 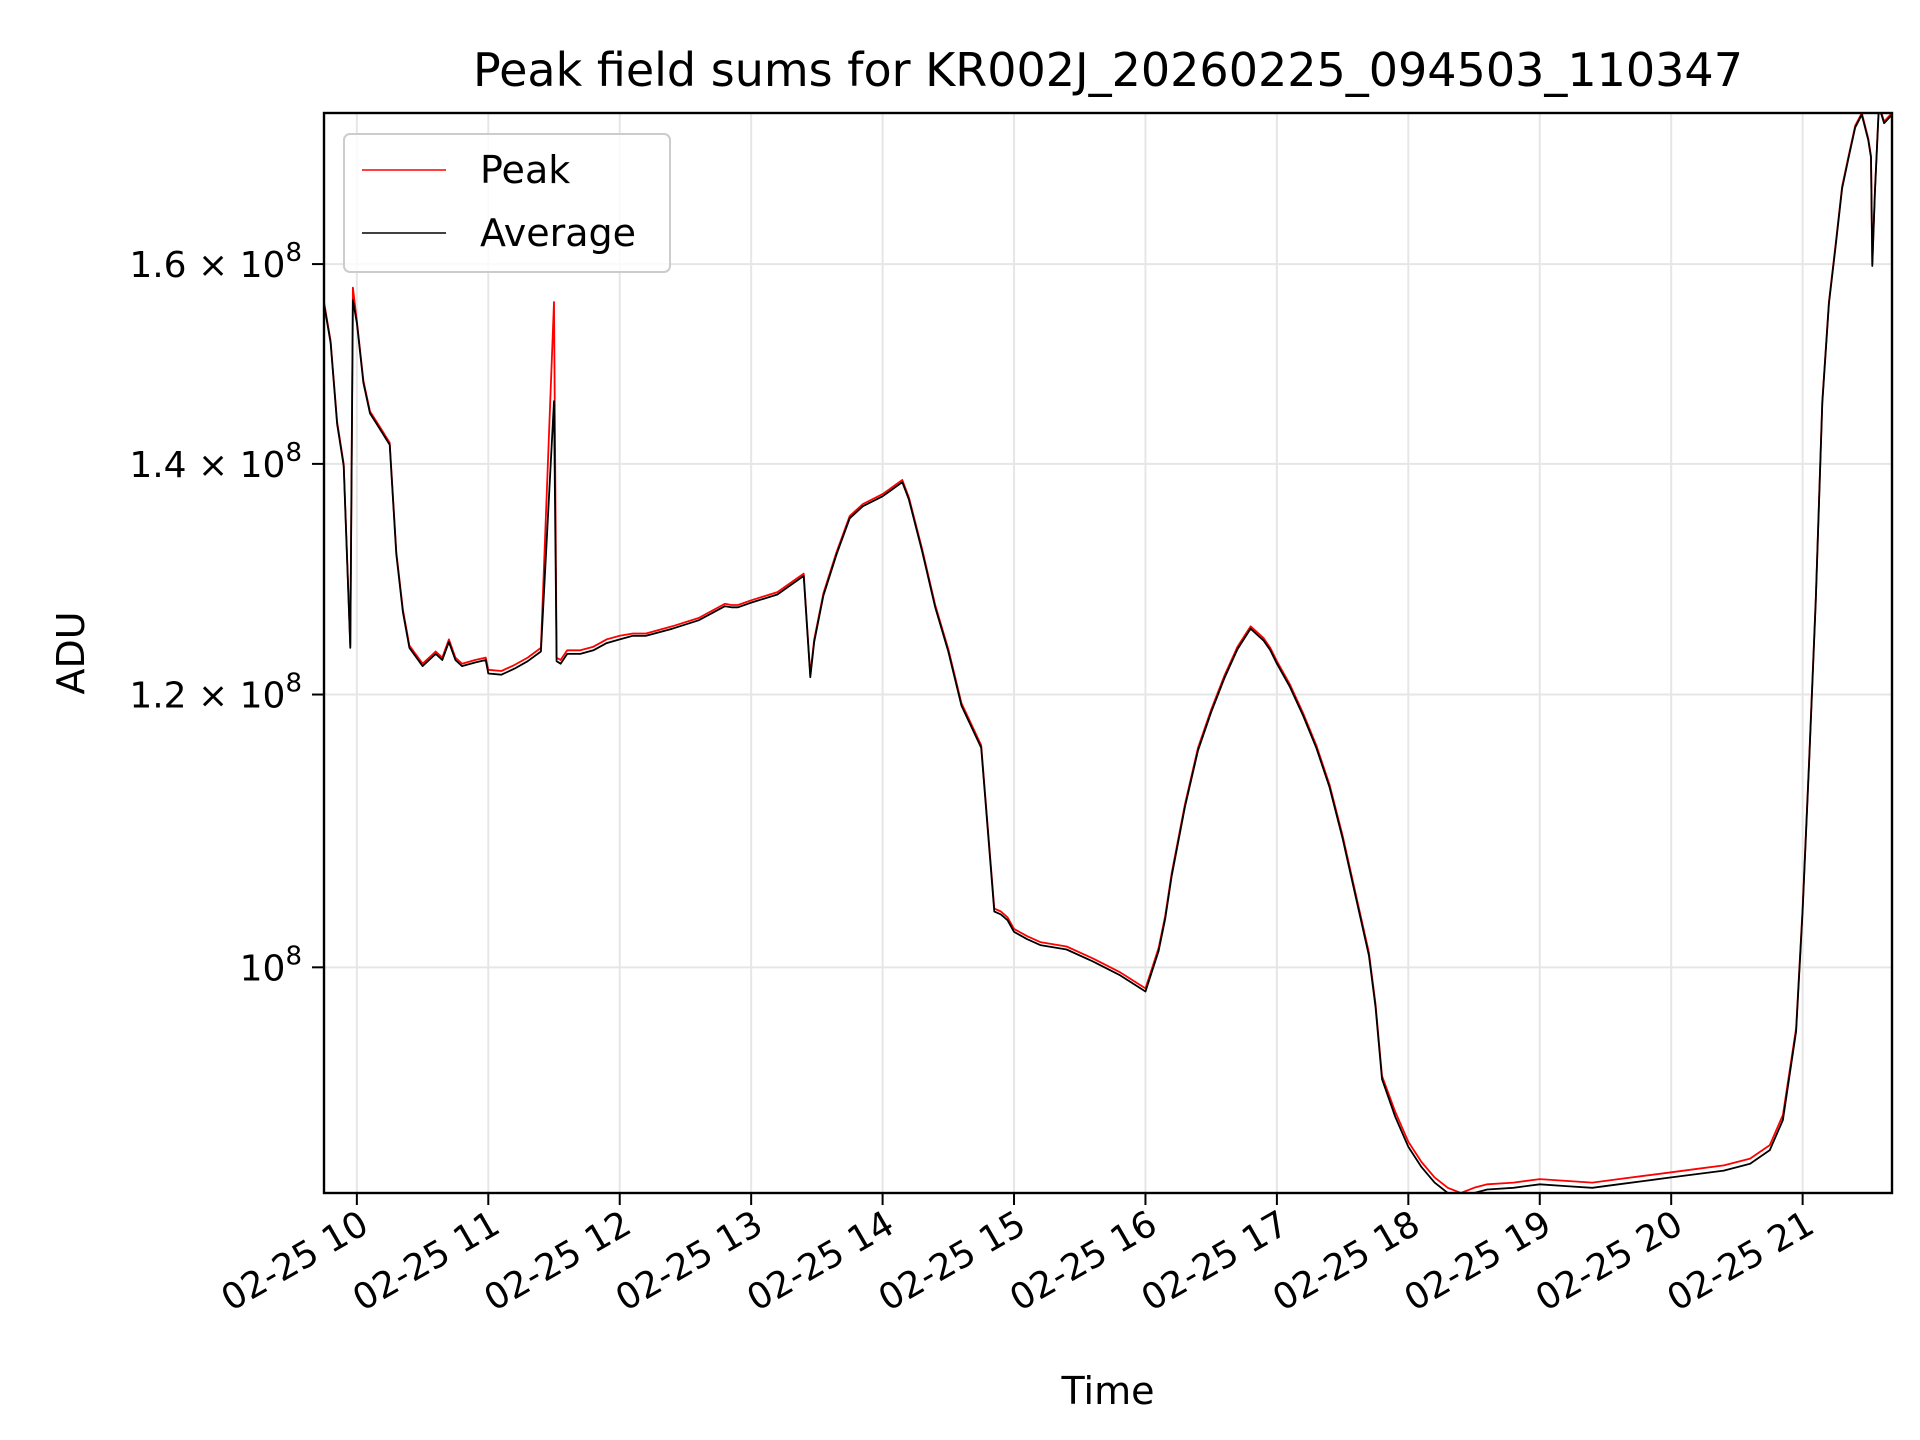 What do you see at coordinates (215, 462) in the screenshot?
I see `y-tick-label: 1.4 × 108` at bounding box center [215, 462].